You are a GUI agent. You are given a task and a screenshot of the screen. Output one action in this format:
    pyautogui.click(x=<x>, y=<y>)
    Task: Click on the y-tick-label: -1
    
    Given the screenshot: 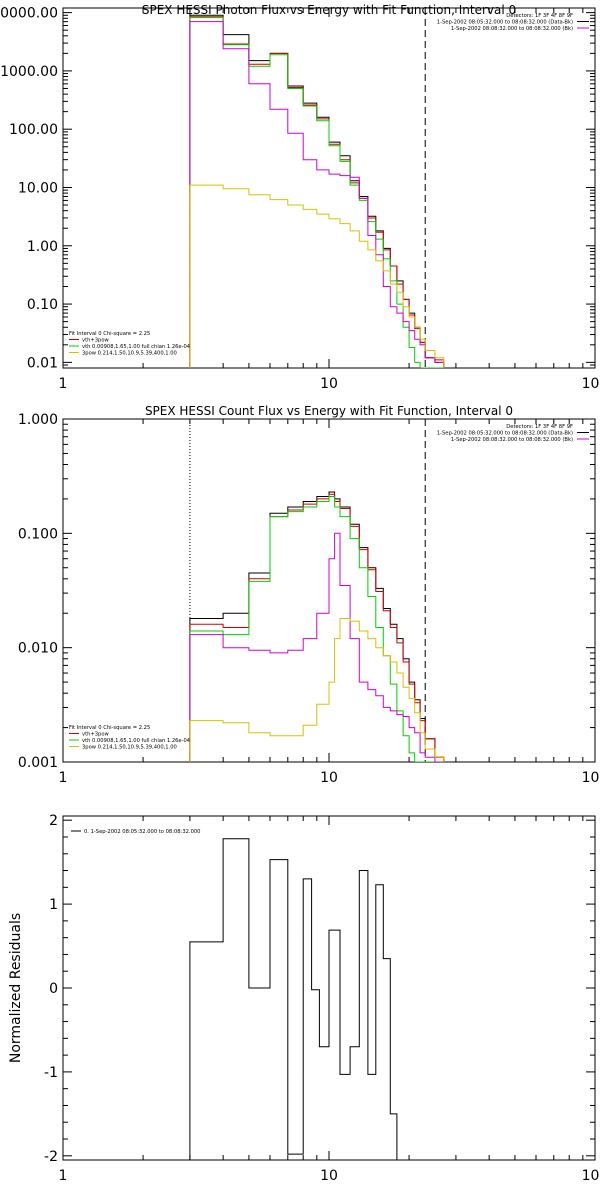 What is the action you would take?
    pyautogui.click(x=51, y=1073)
    